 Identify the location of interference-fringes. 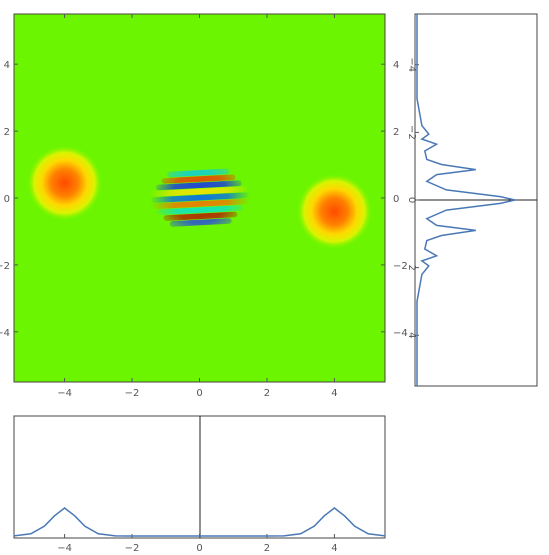
(199, 197).